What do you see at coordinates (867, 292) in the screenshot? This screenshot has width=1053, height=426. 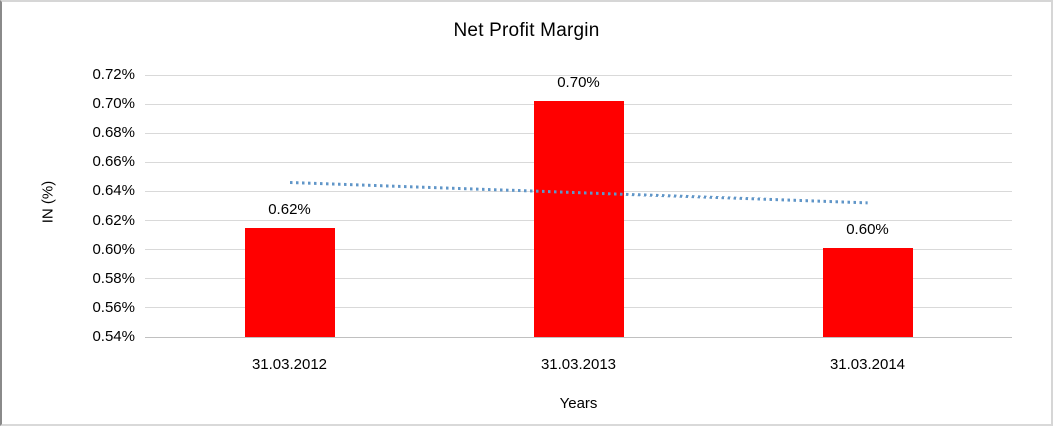 I see `bar-31.03.2014` at bounding box center [867, 292].